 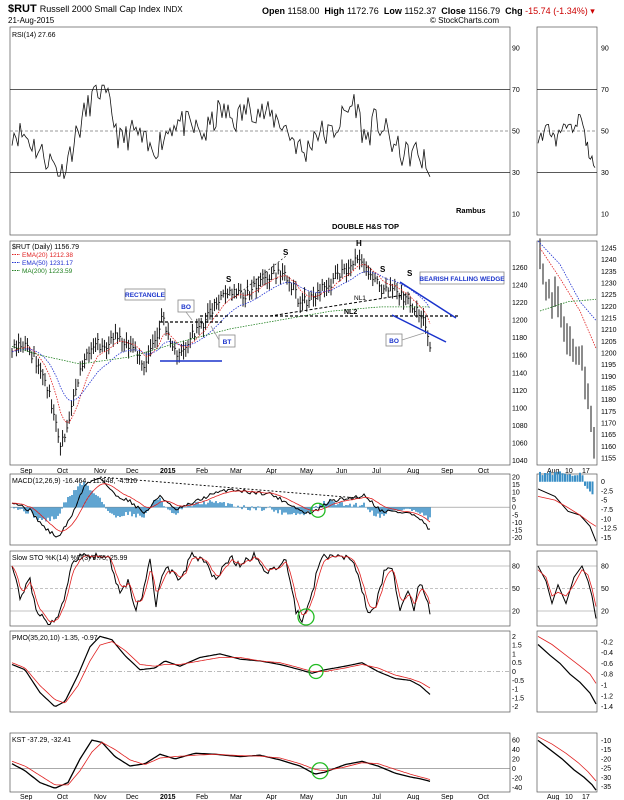 I want to click on macd-side-tick-label: 0, so click(x=603, y=482).